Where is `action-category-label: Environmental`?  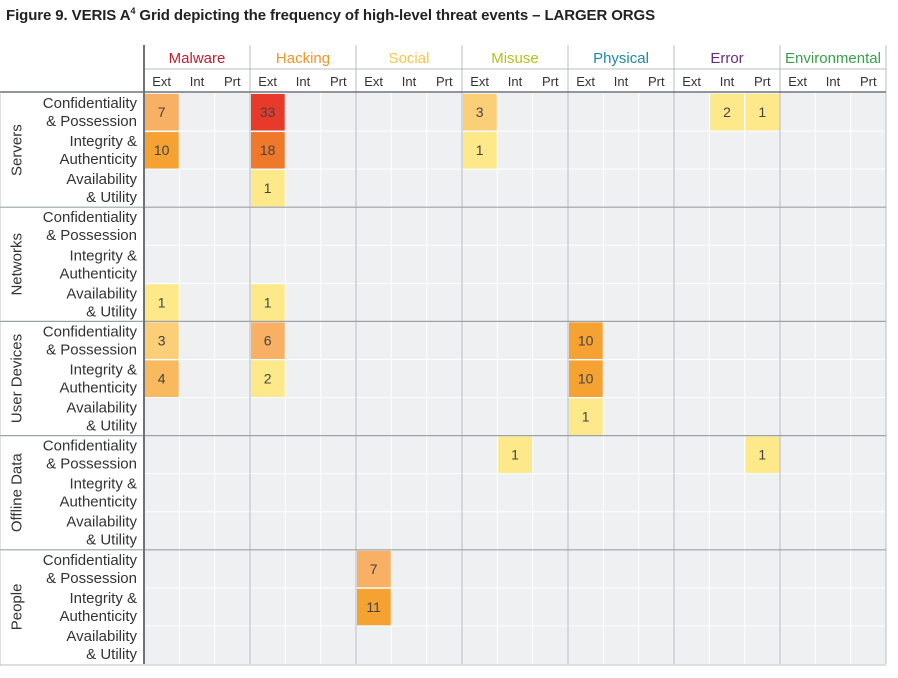 action-category-label: Environmental is located at coordinates (833, 58).